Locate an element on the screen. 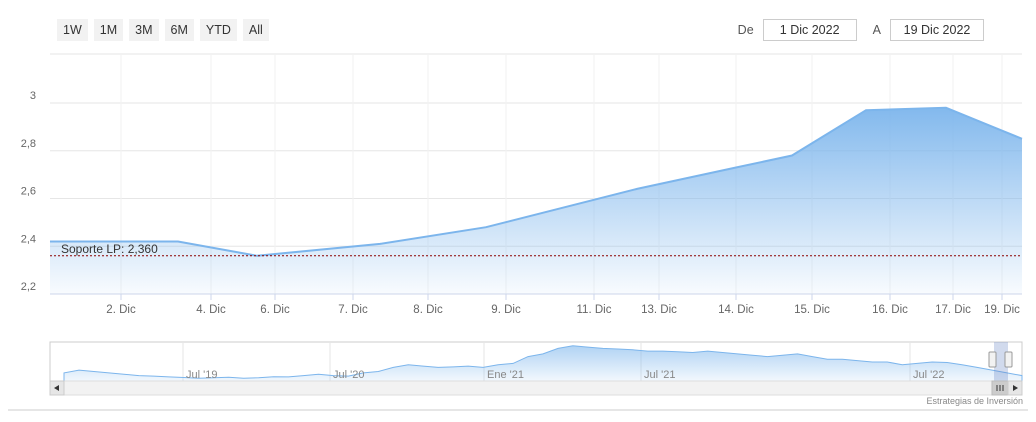  x-tick-label: 6. Dic is located at coordinates (275, 310).